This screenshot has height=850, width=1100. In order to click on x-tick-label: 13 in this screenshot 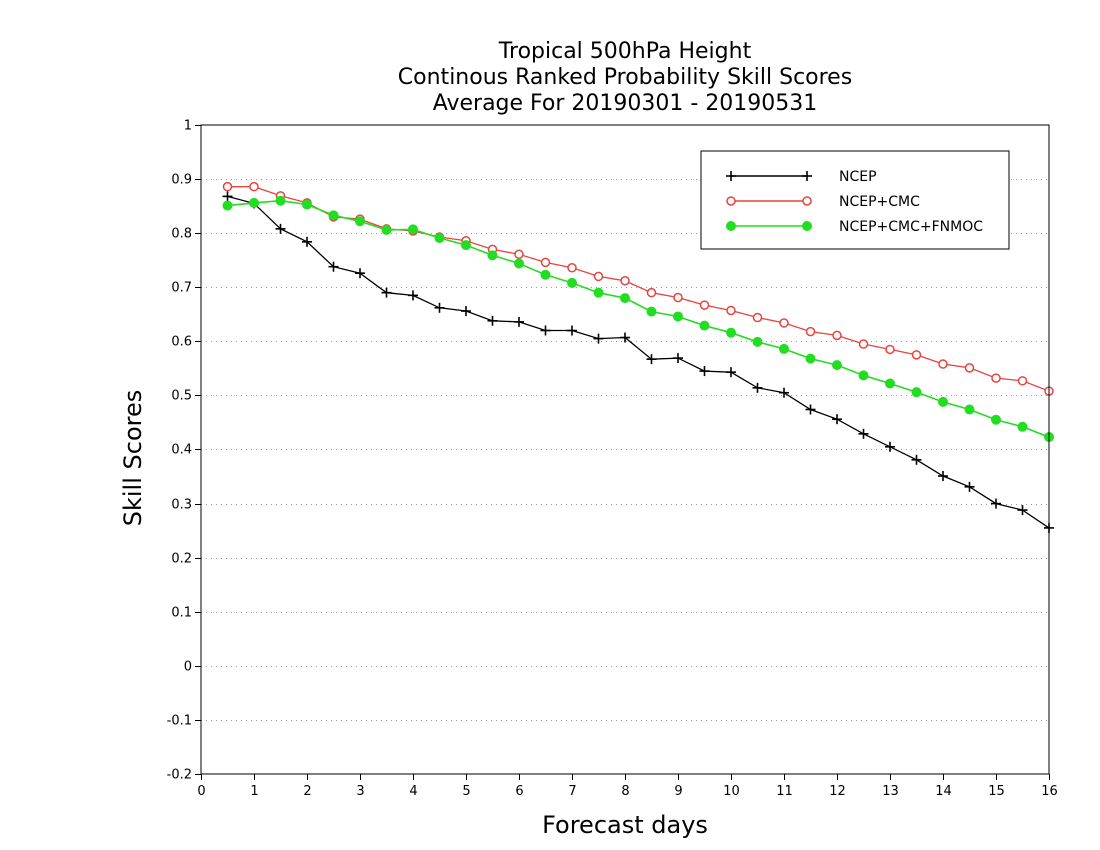, I will do `click(890, 791)`.